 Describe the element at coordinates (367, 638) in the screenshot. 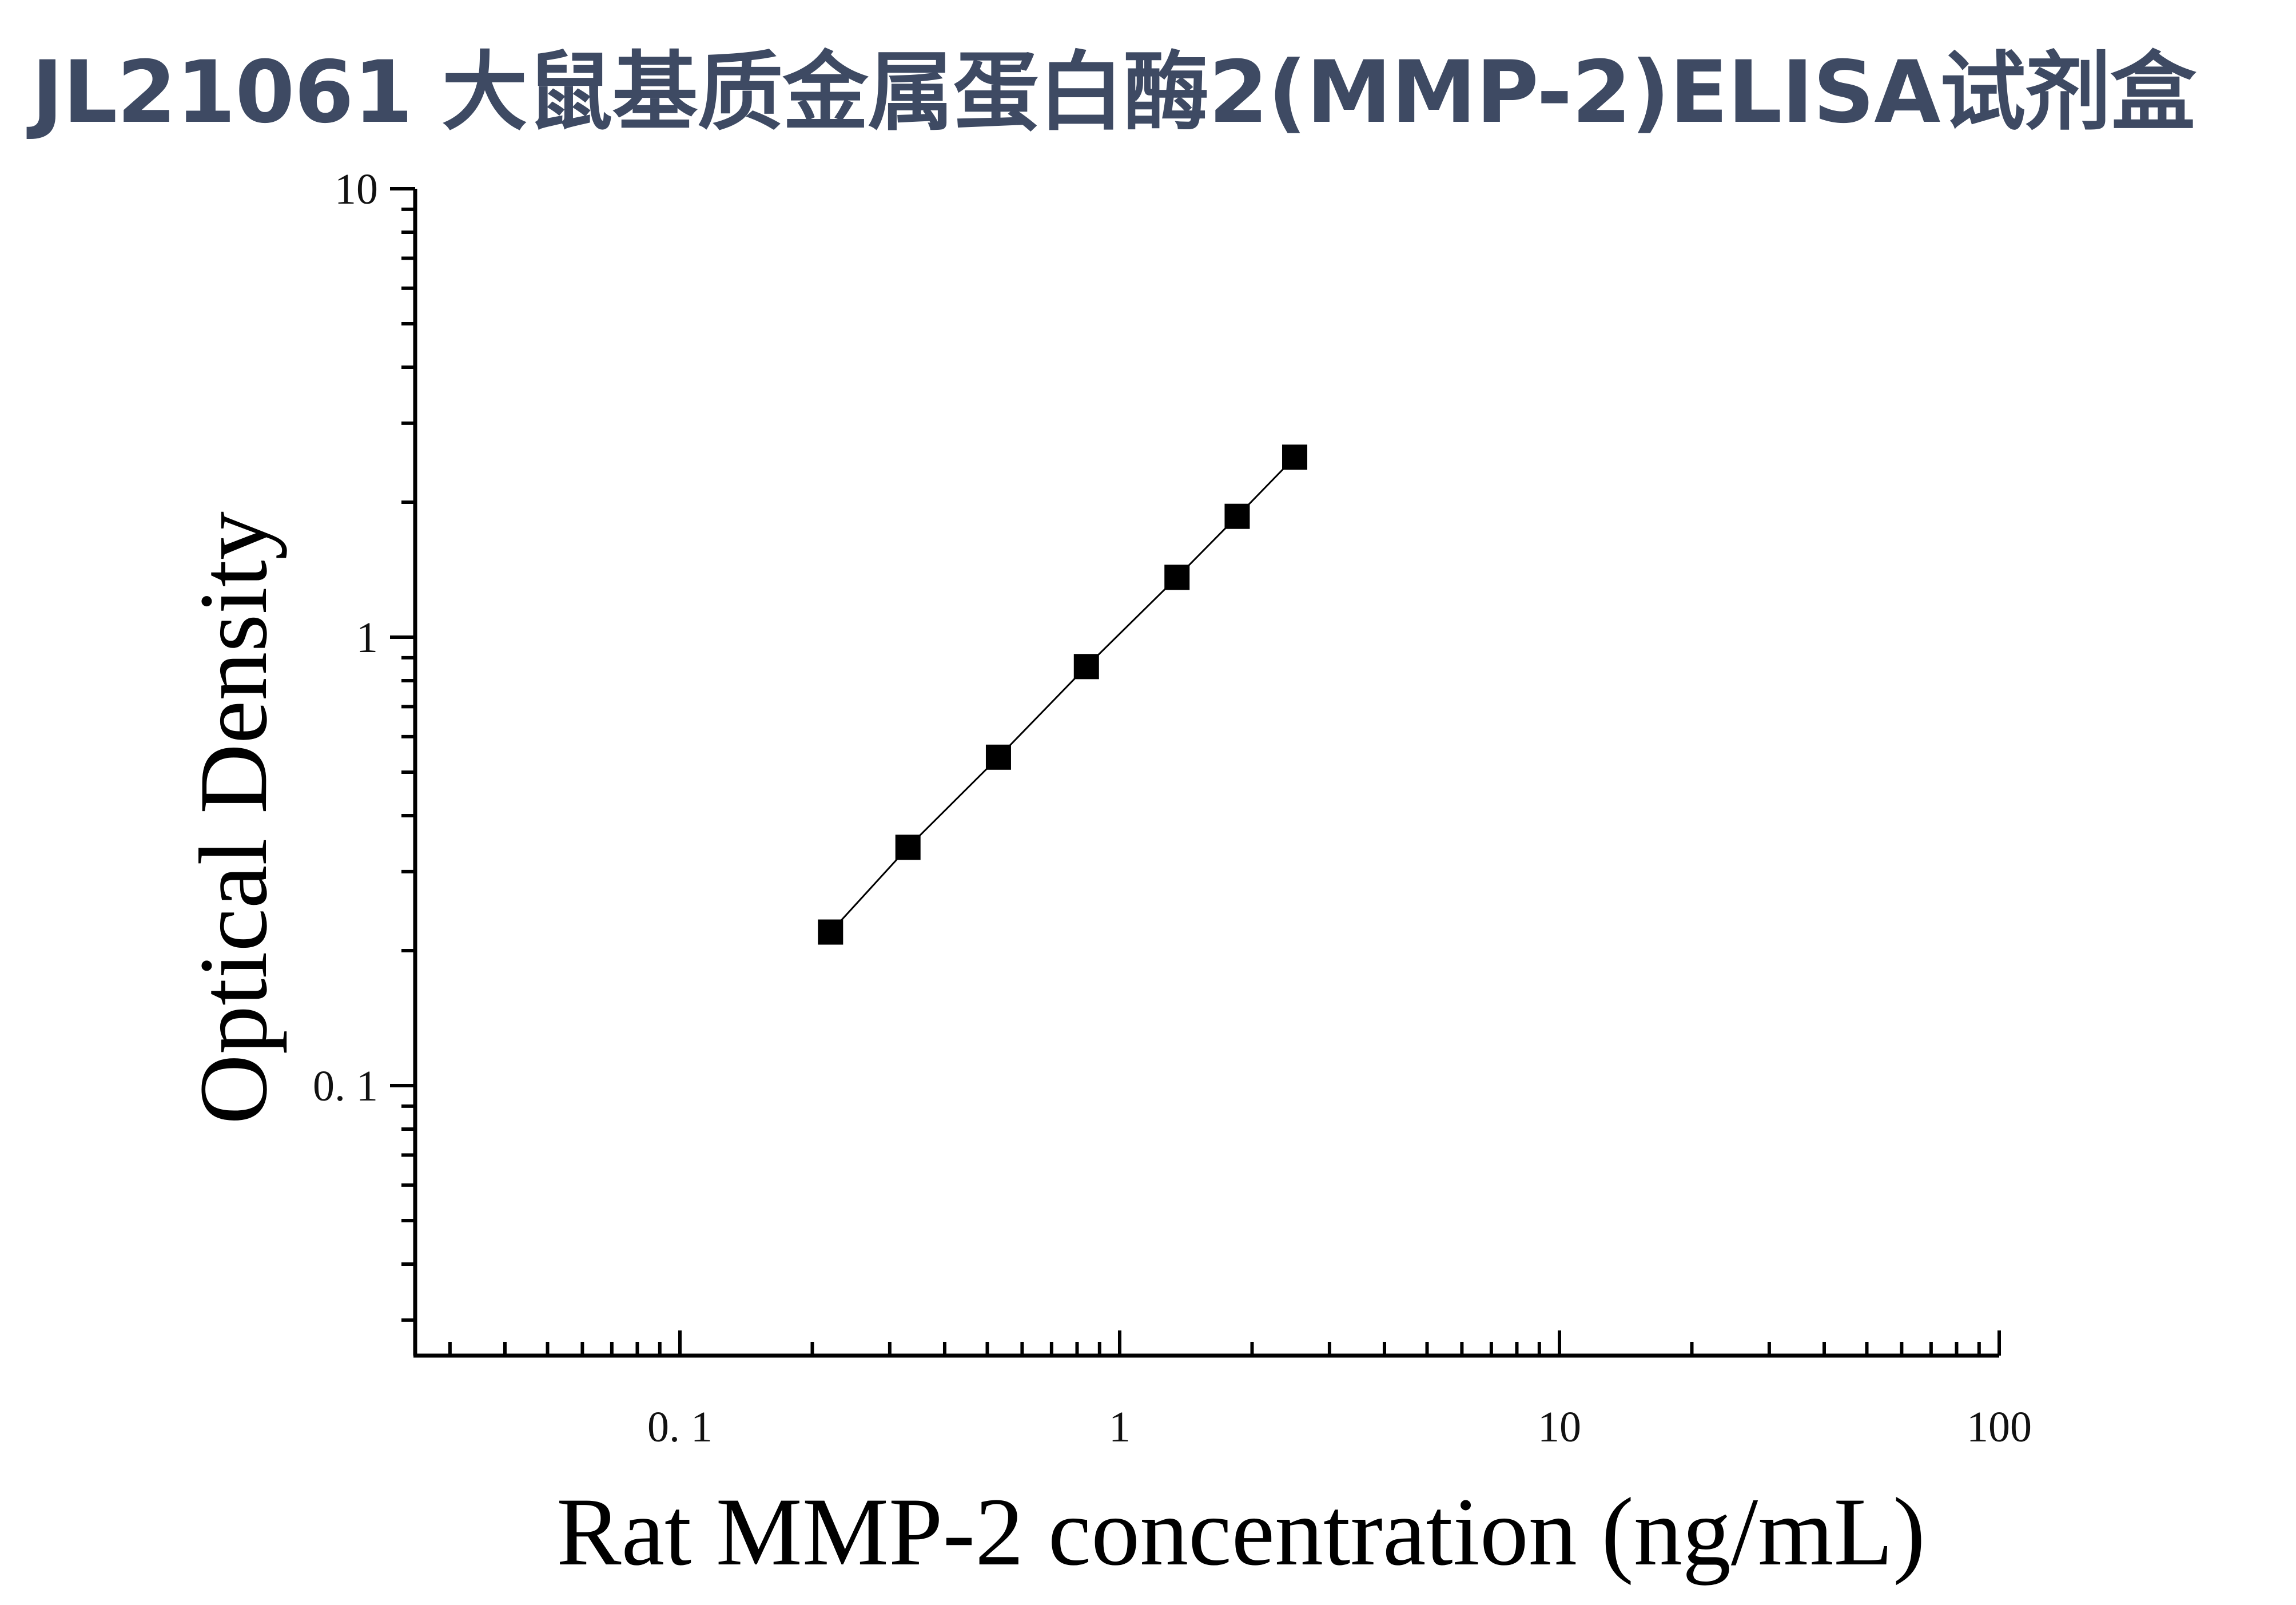

I see `y-tick-label: 1` at that location.